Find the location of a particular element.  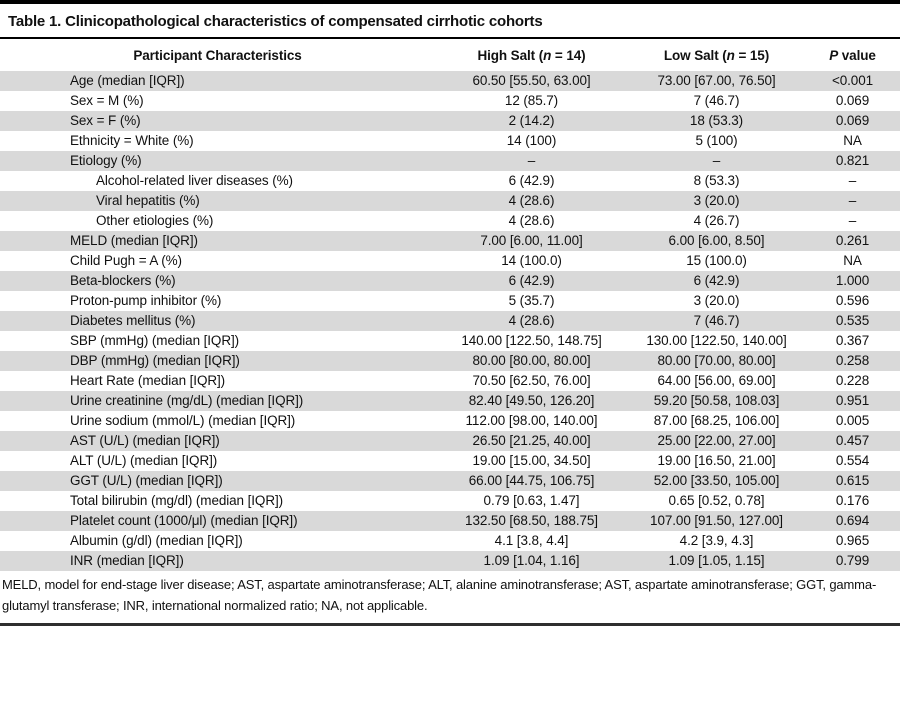

high-salt-value: 112.00 [98.00, 140.00] is located at coordinates (531, 420).